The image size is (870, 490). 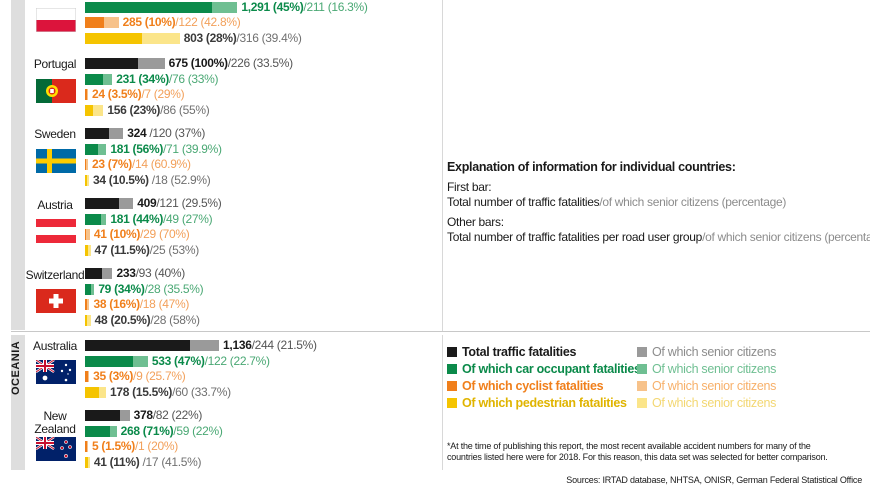 What do you see at coordinates (56, 231) in the screenshot?
I see `flag-austria-icon` at bounding box center [56, 231].